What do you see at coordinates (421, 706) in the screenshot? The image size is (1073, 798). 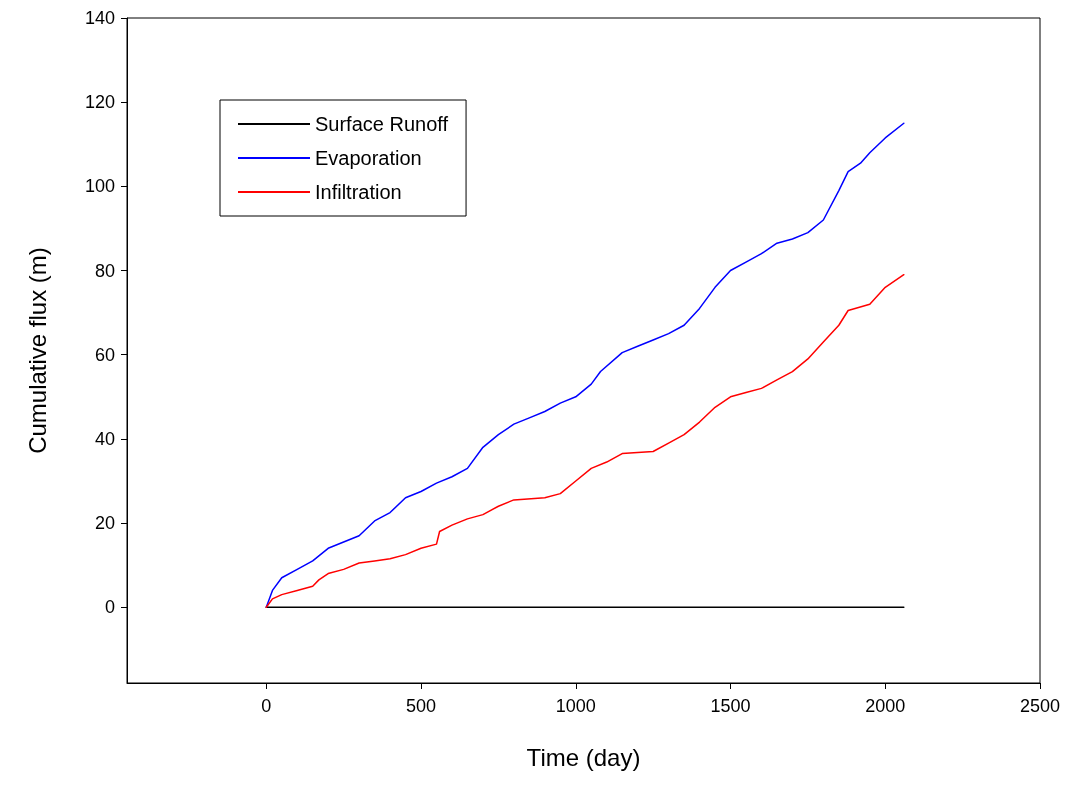 I see `x-tick-label: 500` at bounding box center [421, 706].